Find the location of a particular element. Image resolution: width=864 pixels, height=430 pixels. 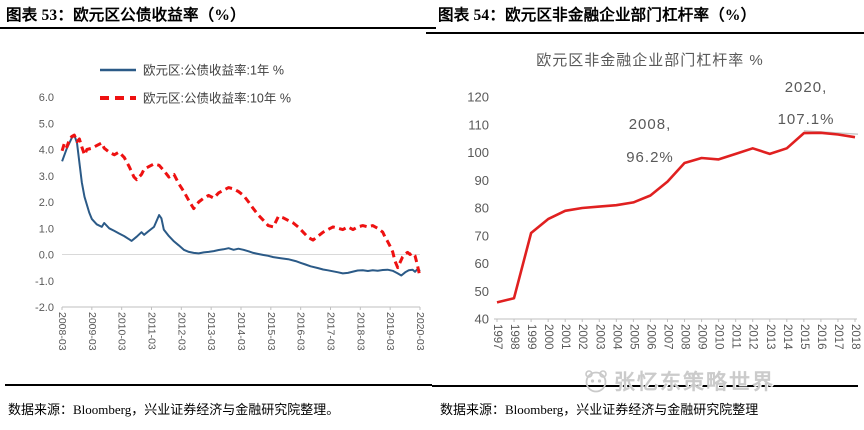

y-tick-label: 80 is located at coordinates (482, 208).